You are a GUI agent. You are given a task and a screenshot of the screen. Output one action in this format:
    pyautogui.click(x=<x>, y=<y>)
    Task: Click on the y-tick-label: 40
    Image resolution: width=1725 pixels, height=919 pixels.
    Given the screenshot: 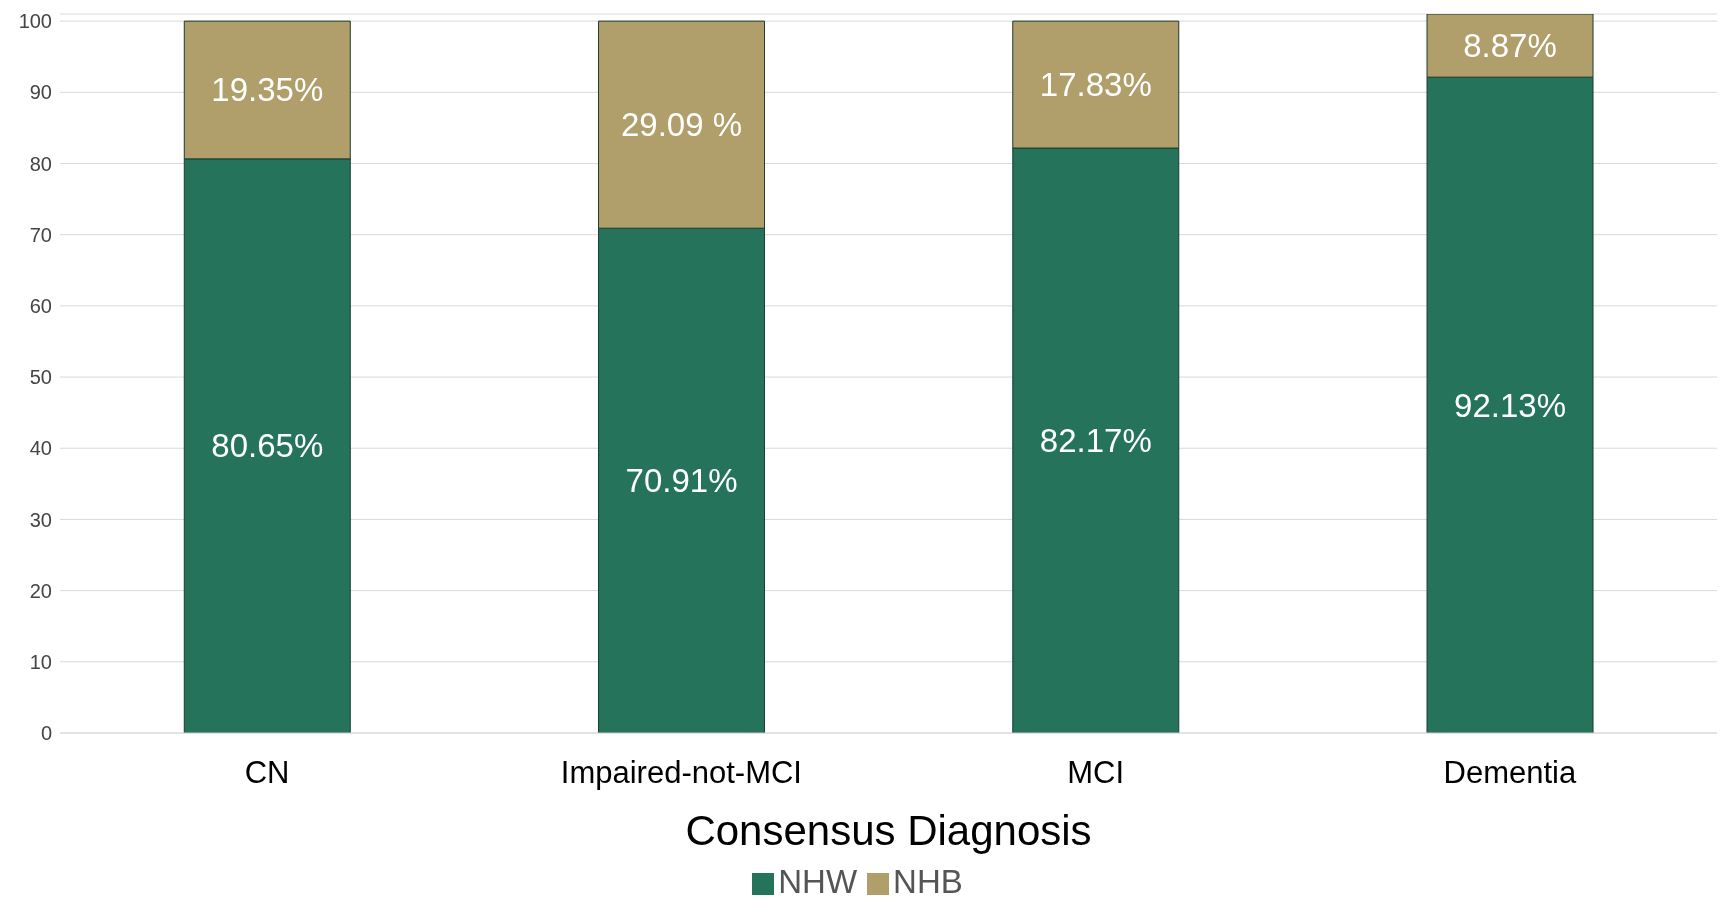 What is the action you would take?
    pyautogui.click(x=40, y=448)
    